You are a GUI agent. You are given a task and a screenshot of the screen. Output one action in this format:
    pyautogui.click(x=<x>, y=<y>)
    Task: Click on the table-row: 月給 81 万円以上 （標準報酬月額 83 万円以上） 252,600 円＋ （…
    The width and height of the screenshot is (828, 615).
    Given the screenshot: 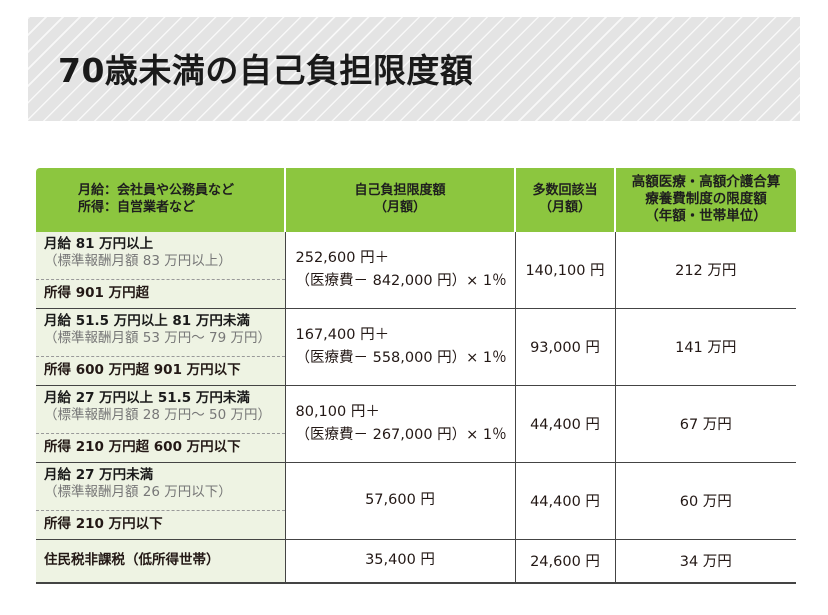 What is the action you would take?
    pyautogui.click(x=416, y=269)
    